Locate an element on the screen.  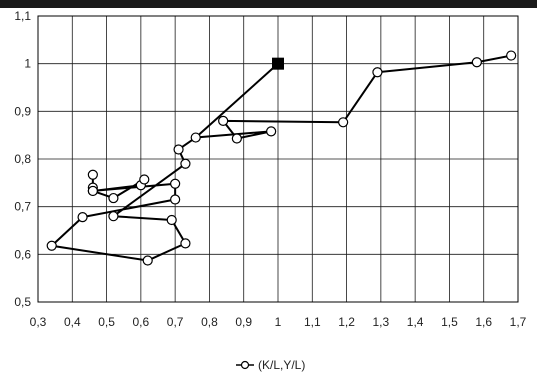
x-tick-label: 1,5 is located at coordinates (449, 322).